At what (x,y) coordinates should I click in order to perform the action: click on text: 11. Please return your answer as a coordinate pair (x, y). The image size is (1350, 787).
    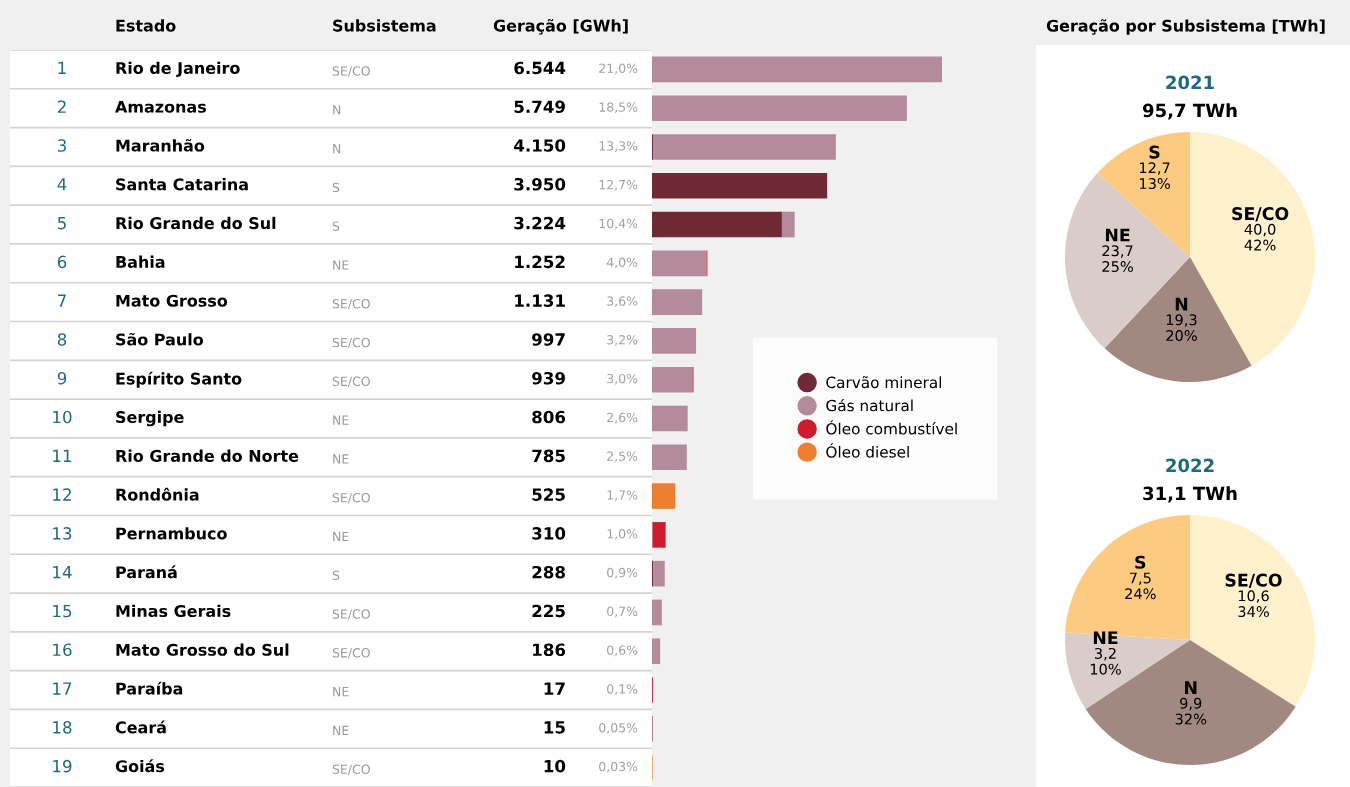
    Looking at the image, I should click on (62, 455).